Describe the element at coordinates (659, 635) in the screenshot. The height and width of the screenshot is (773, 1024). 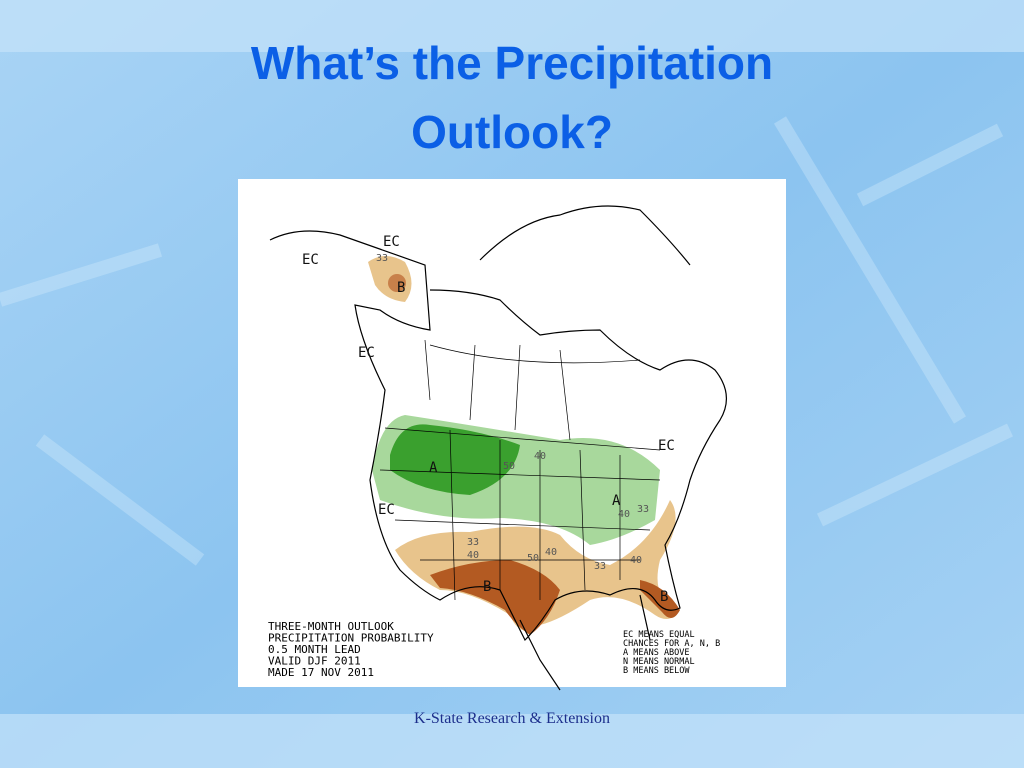
I see `key-line: EC MEANS EQUAL` at that location.